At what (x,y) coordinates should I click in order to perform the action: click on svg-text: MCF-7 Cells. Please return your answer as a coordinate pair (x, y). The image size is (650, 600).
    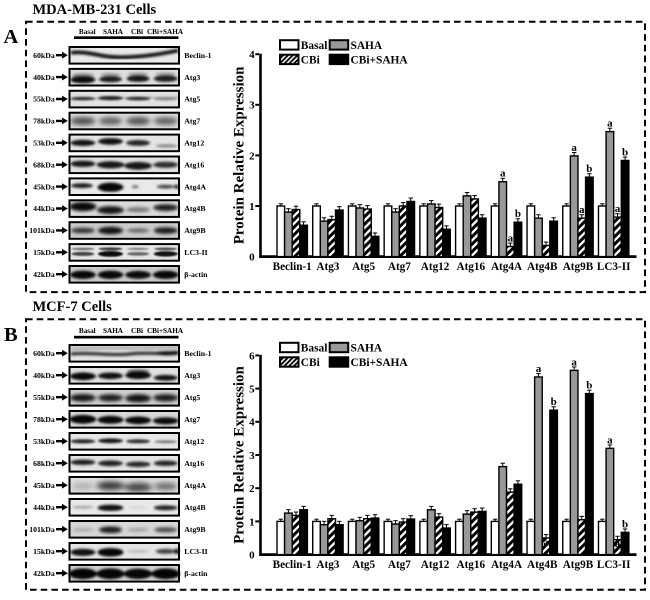
    Looking at the image, I should click on (73, 307).